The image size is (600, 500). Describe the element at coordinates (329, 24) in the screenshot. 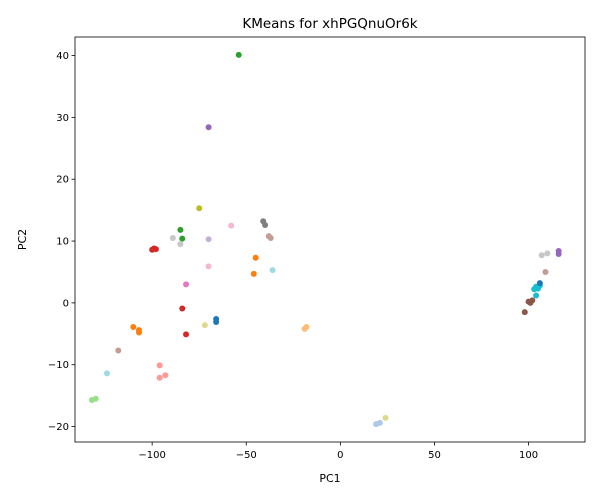

I see `chart-title: KMeans for xhPGQnuOr6k` at that location.